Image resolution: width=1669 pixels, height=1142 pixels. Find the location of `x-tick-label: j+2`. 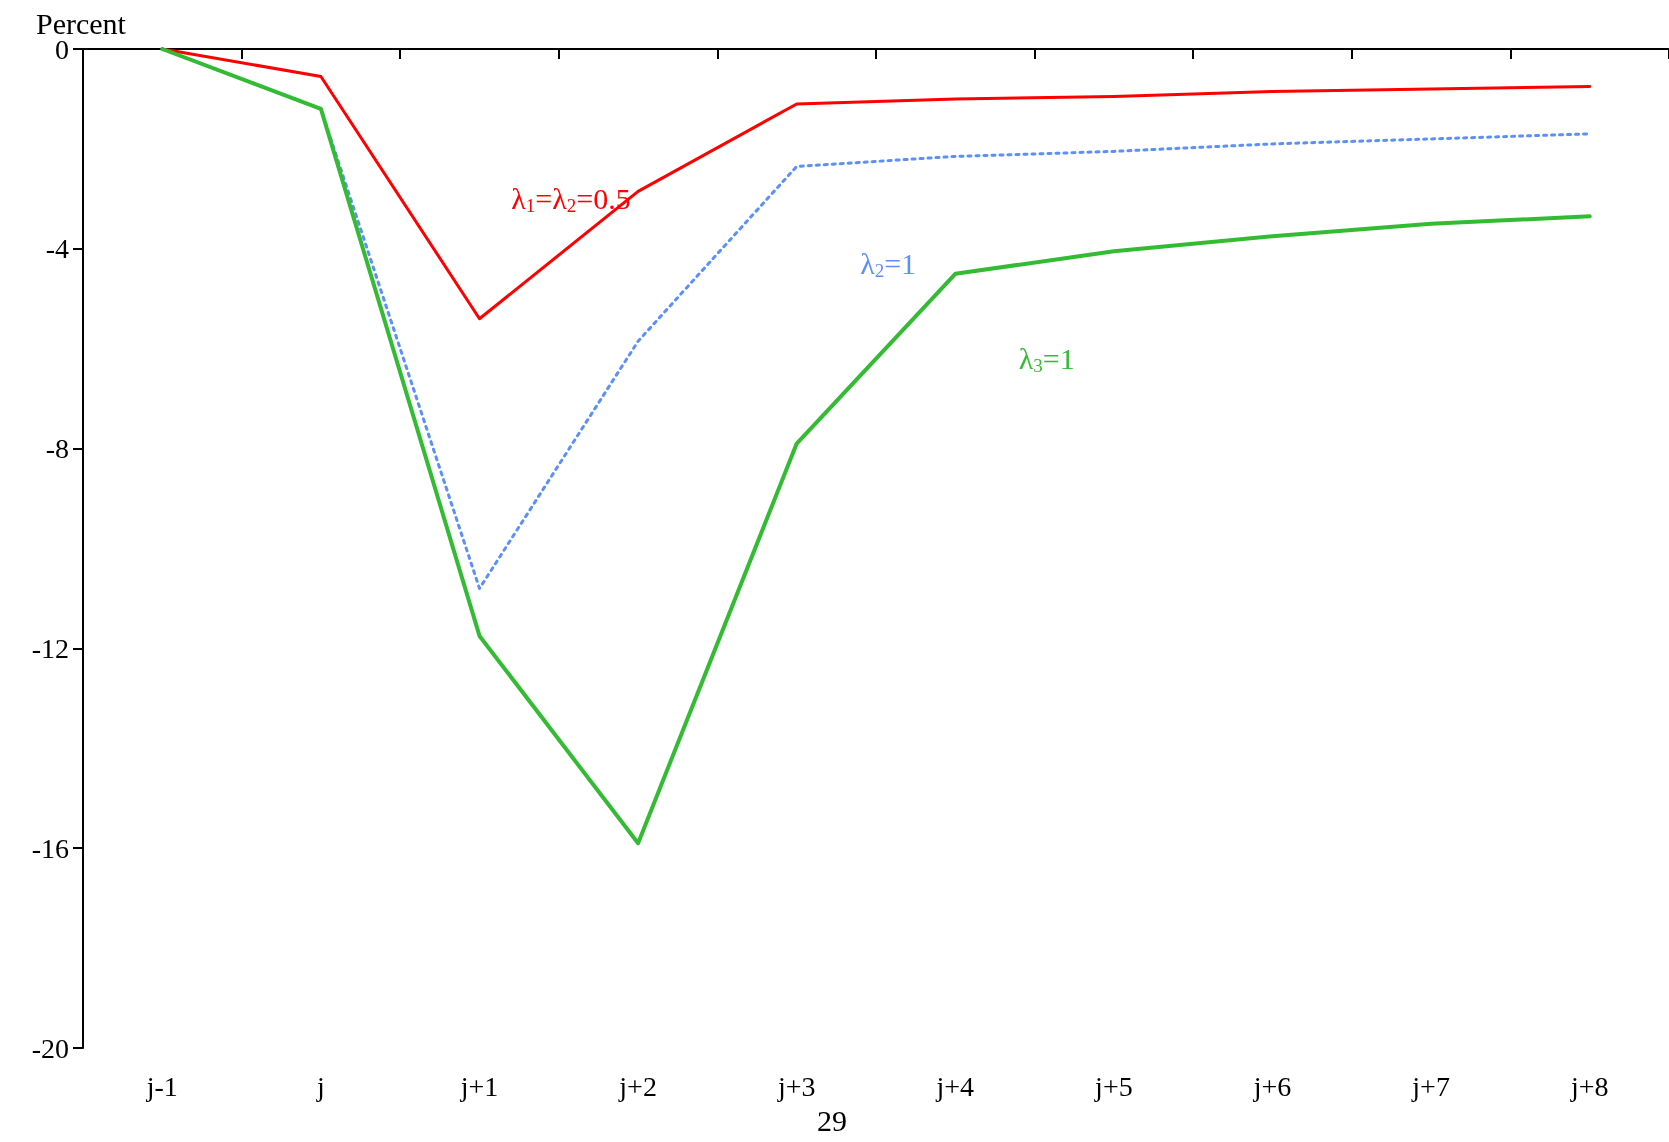

x-tick-label: j+2 is located at coordinates (637, 1086).